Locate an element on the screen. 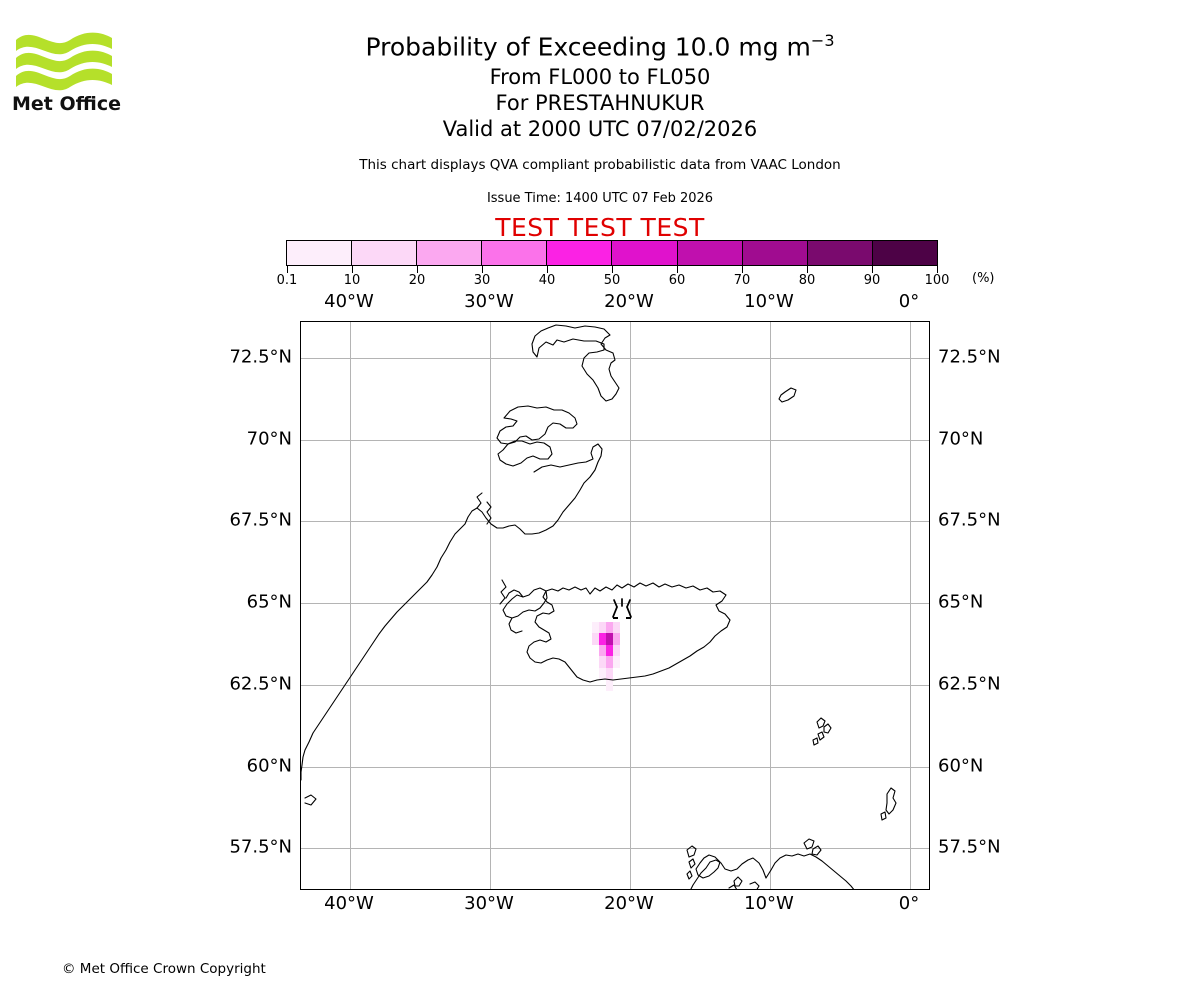 This screenshot has height=1000, width=1200. shetland-south-isle is located at coordinates (883, 816).